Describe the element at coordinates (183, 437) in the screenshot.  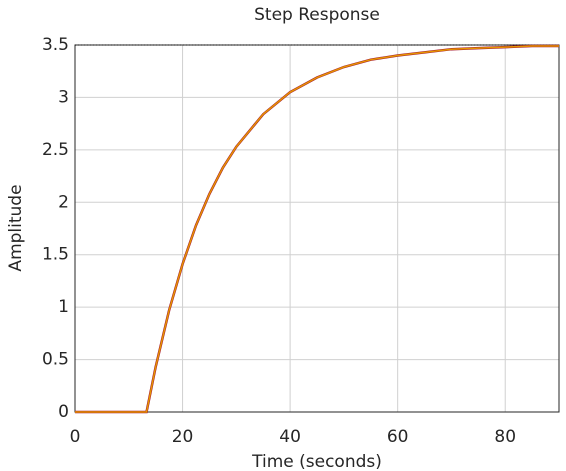
I see `x-tick-label: 20` at that location.